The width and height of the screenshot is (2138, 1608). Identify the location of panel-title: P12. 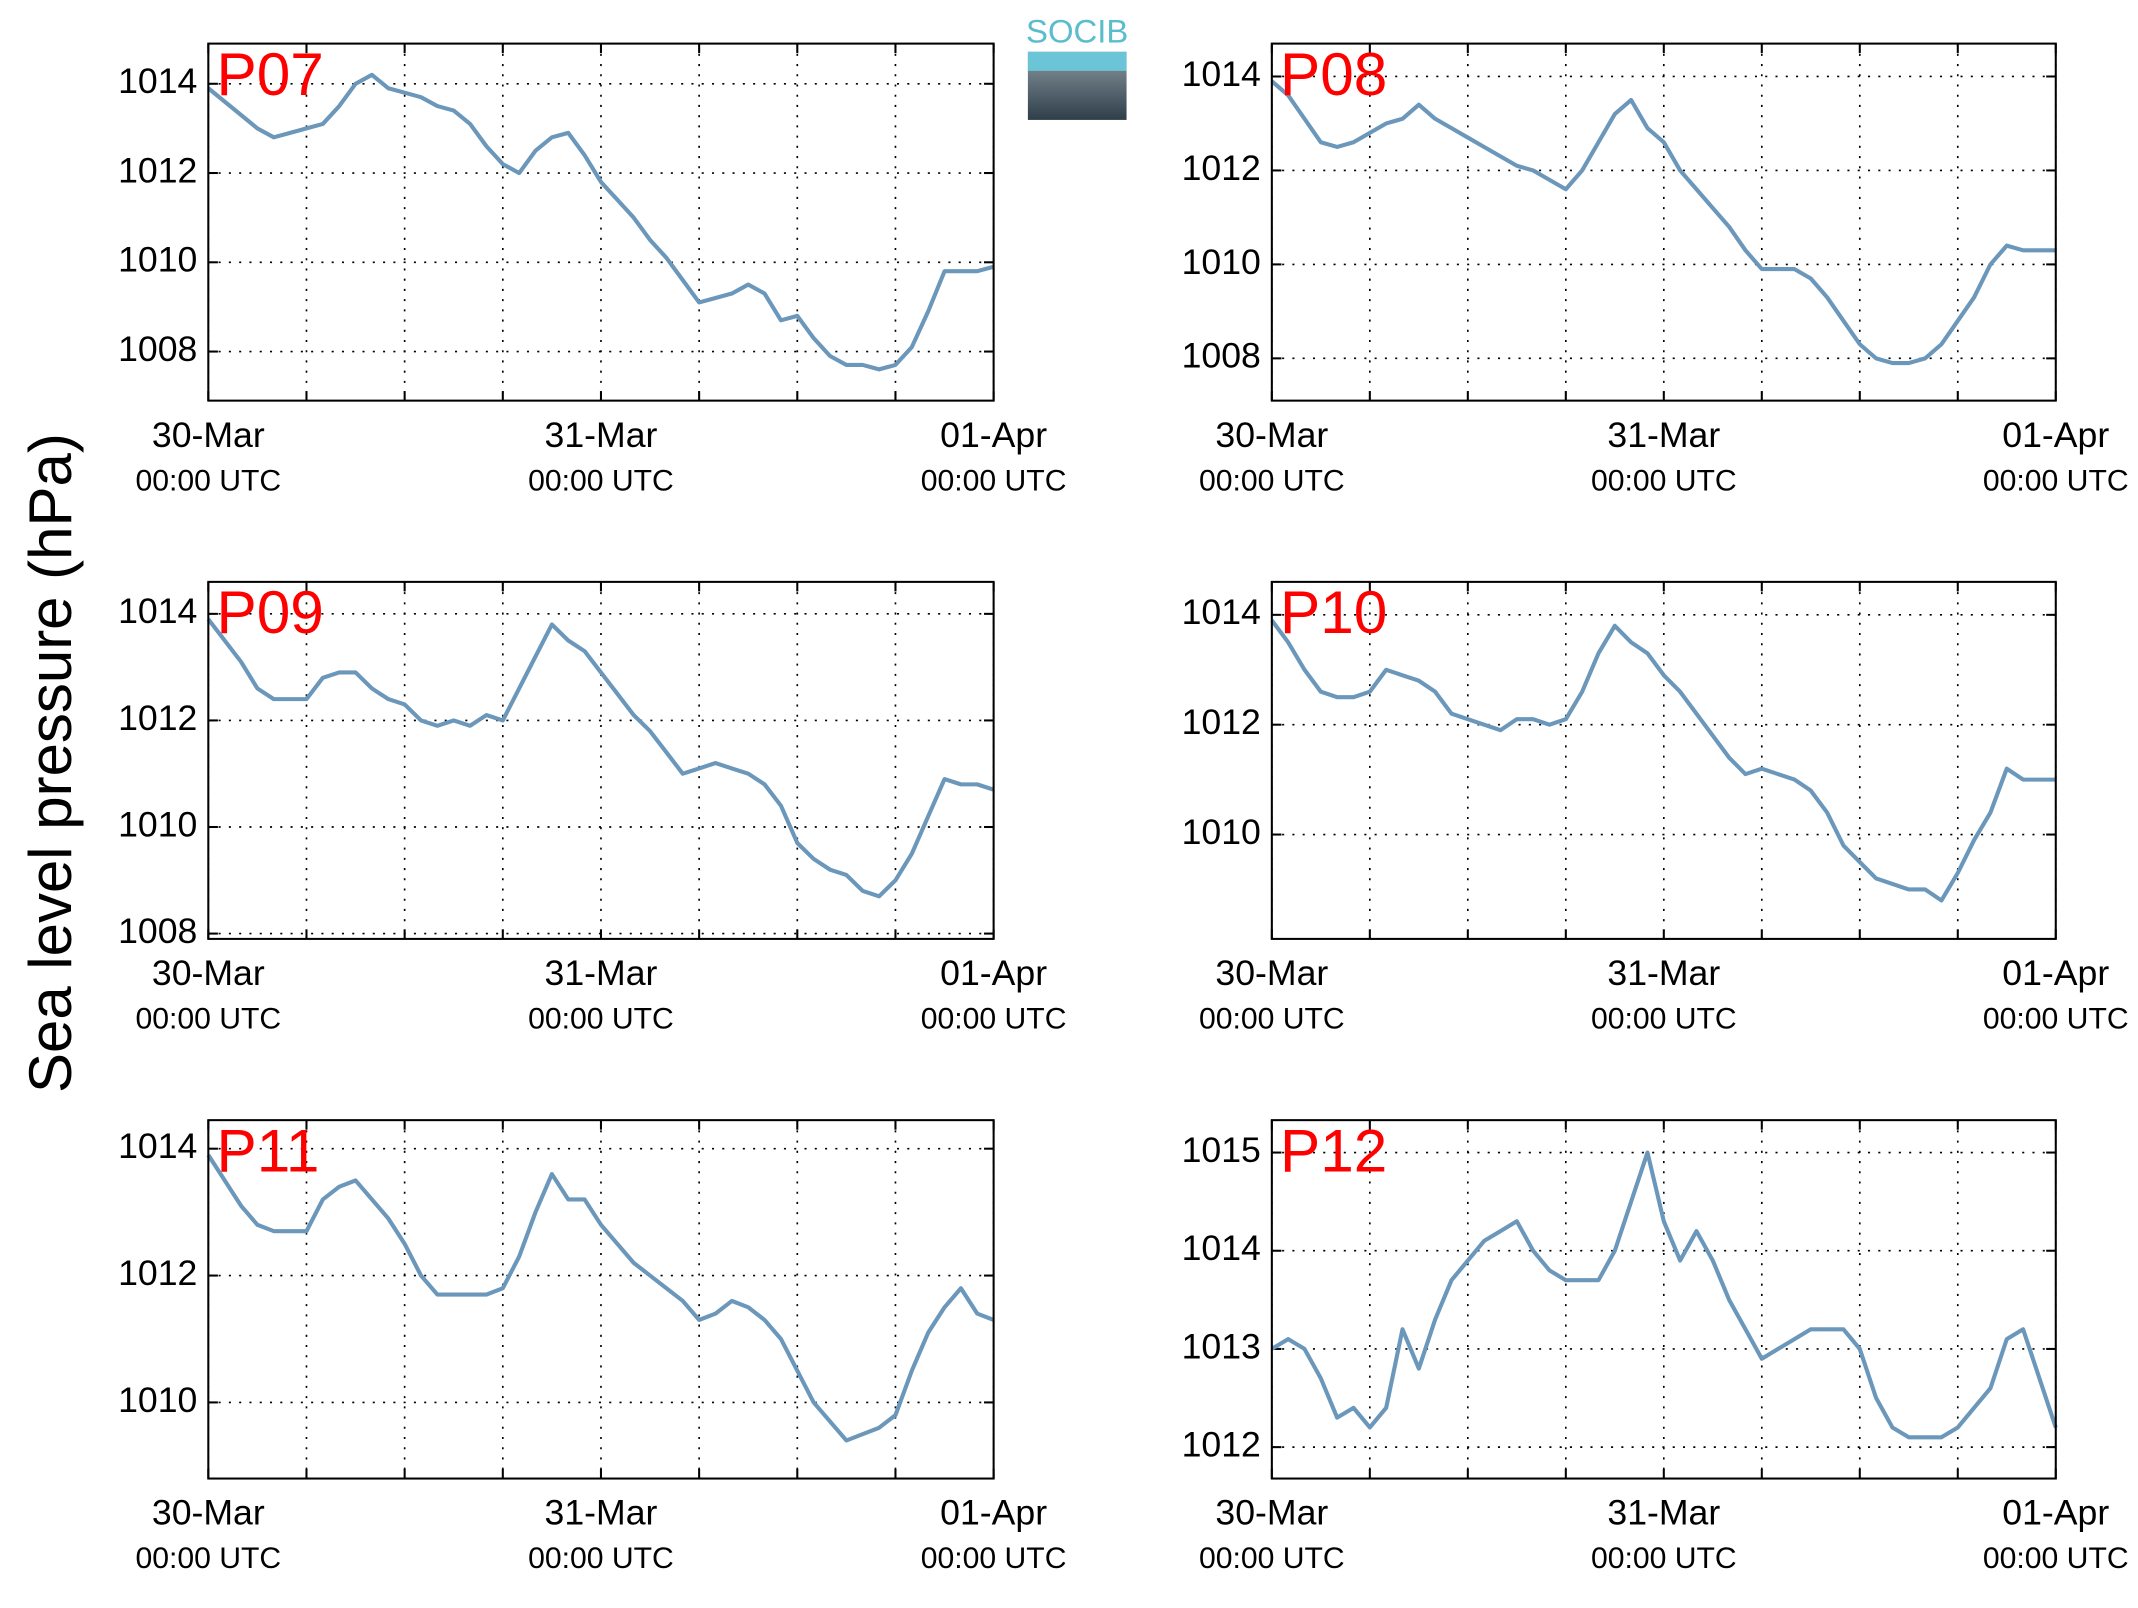
(1333, 1151).